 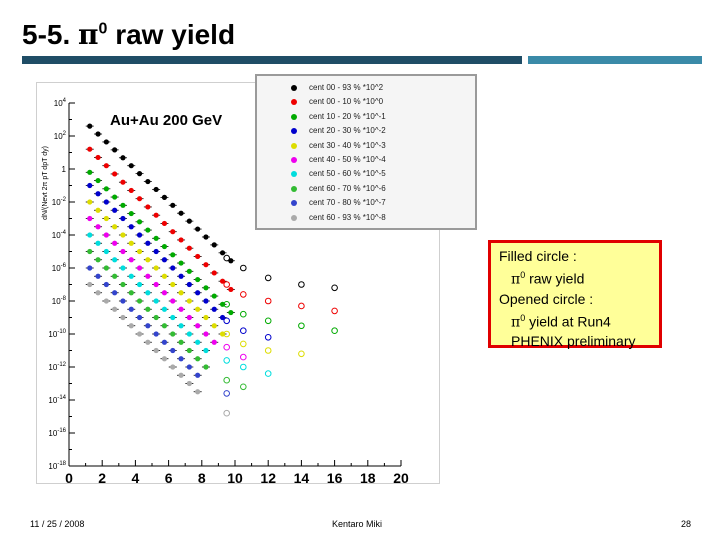 What do you see at coordinates (60, 136) in the screenshot?
I see `y-tick-label: 10²` at bounding box center [60, 136].